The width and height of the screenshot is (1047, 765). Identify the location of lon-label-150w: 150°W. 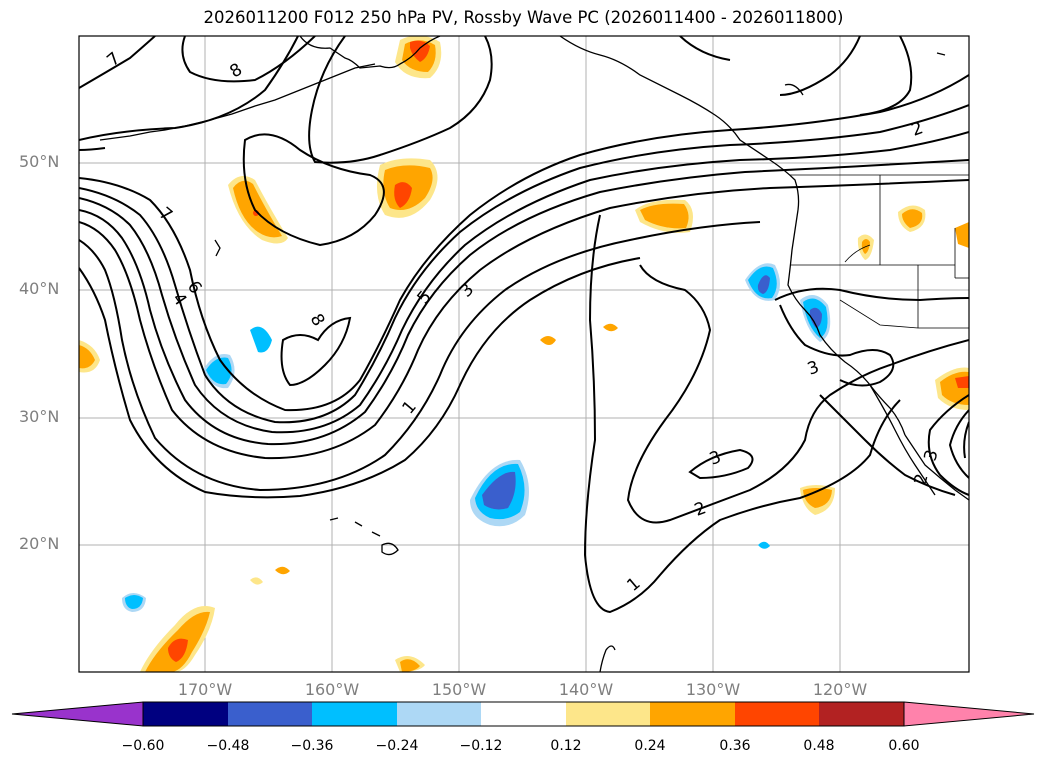
(459, 689).